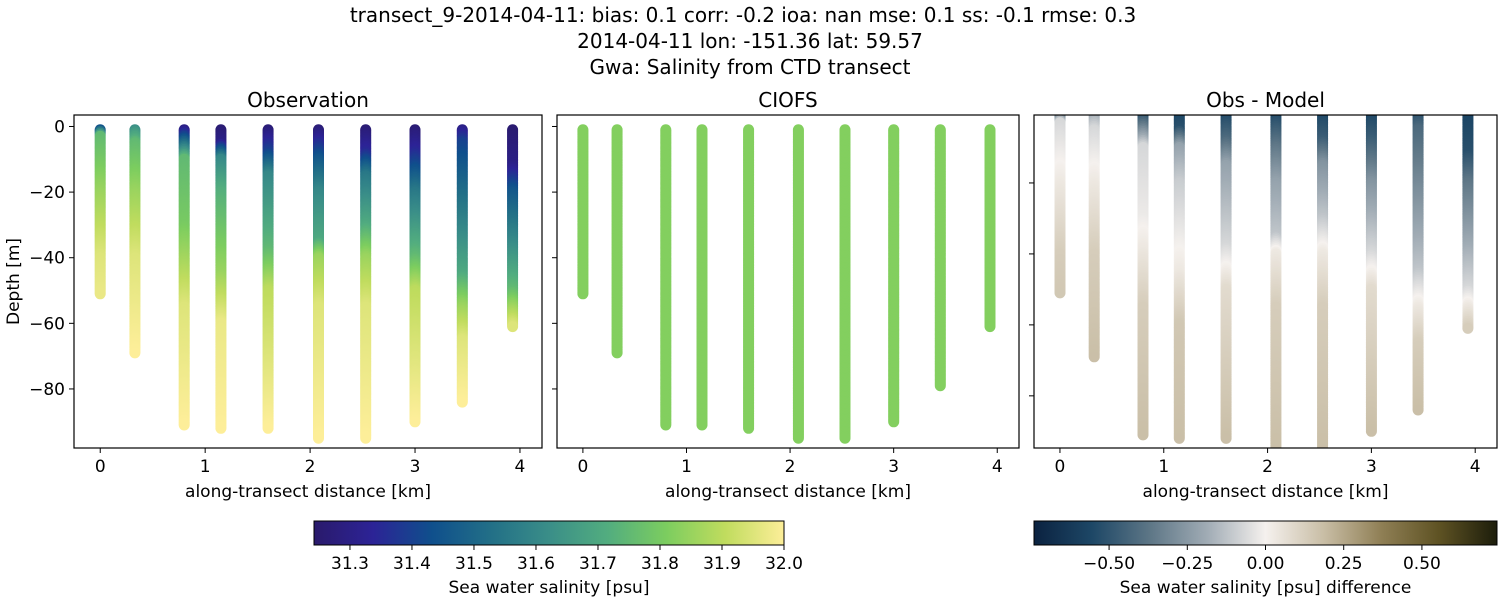  Describe the element at coordinates (14, 281) in the screenshot. I see `y-axis-label: Depth [m]` at that location.